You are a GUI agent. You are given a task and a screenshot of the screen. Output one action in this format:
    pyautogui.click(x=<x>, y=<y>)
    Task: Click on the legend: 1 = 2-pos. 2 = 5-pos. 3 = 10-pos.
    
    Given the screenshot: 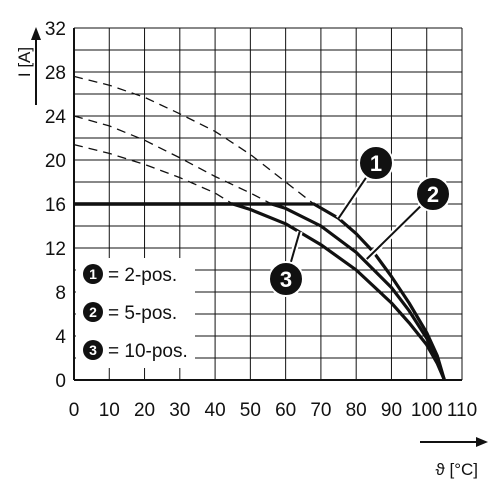 What is the action you would take?
    pyautogui.click(x=135, y=313)
    